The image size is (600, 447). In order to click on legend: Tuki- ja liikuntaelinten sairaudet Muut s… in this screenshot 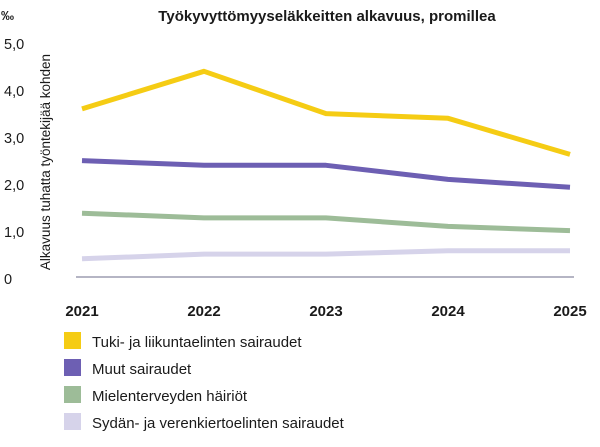, I will do `click(204, 382)`.